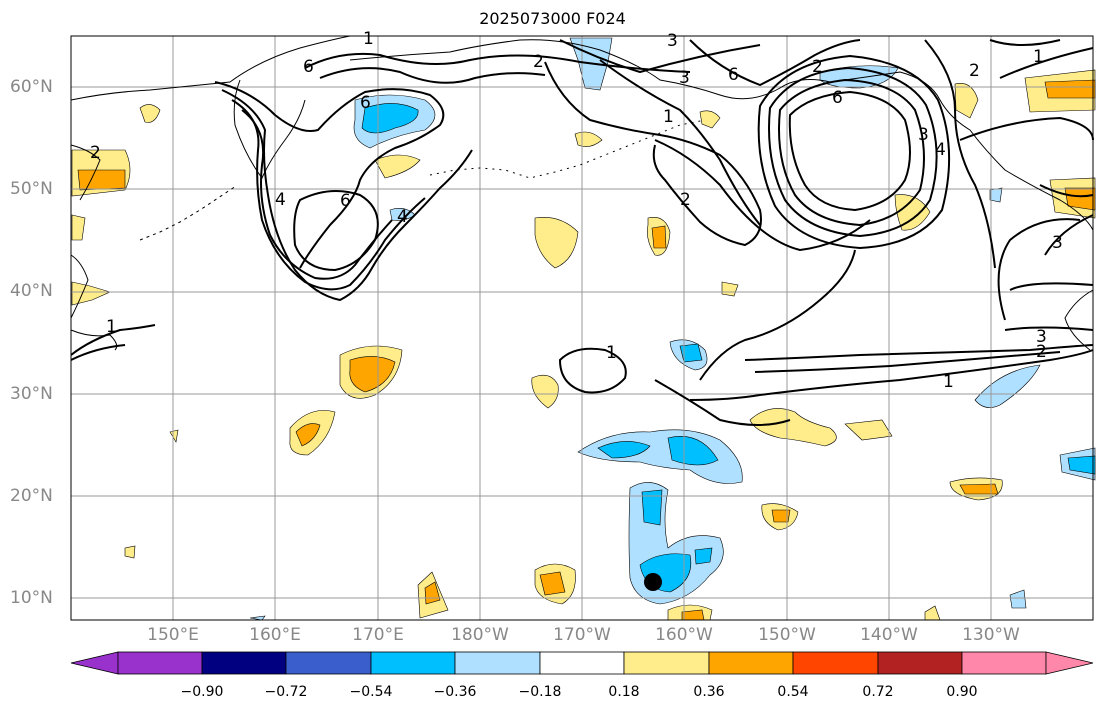 The height and width of the screenshot is (712, 1105). Describe the element at coordinates (269, 129) in the screenshot. I see `coastline-kamchatka` at that location.